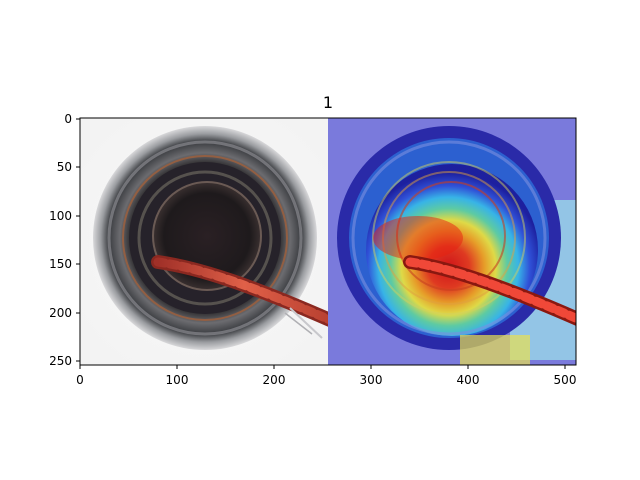 The width and height of the screenshot is (640, 480). What do you see at coordinates (328, 102) in the screenshot?
I see `plot-title: 1` at bounding box center [328, 102].